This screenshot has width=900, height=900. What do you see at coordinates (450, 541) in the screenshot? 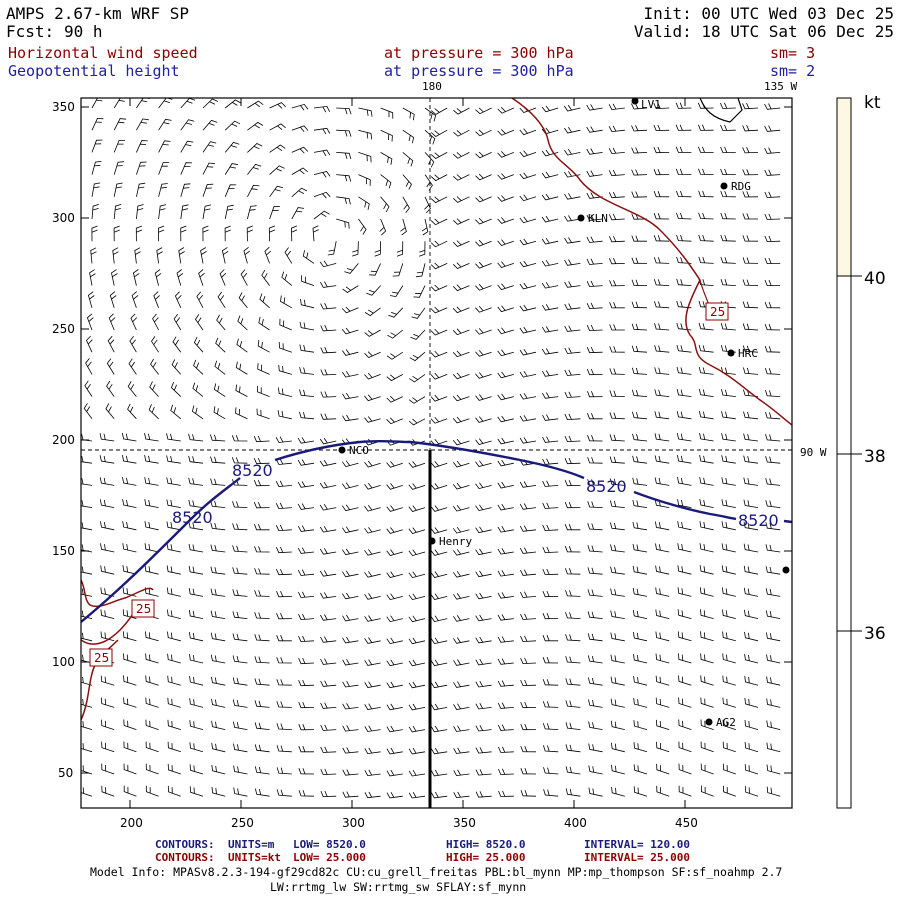
I see `station-henry: Henry` at bounding box center [450, 541].